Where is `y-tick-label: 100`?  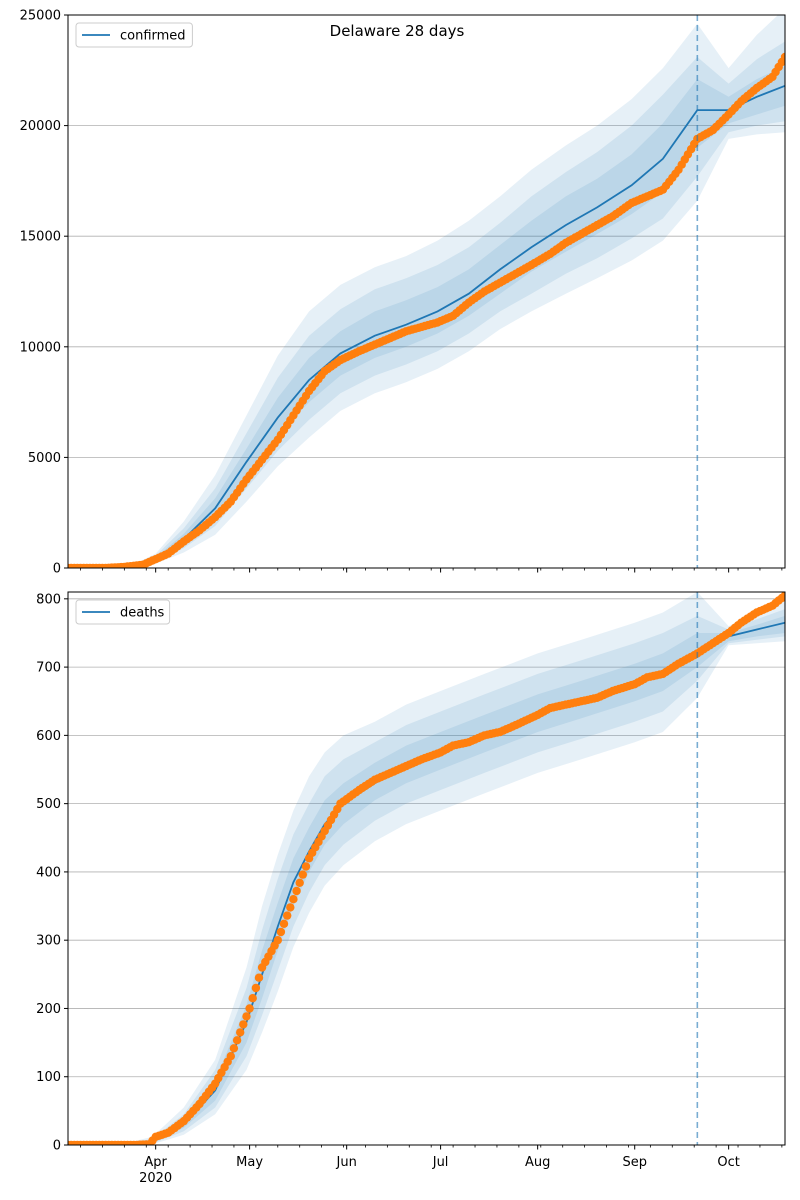 y-tick-label: 100 is located at coordinates (48, 1077).